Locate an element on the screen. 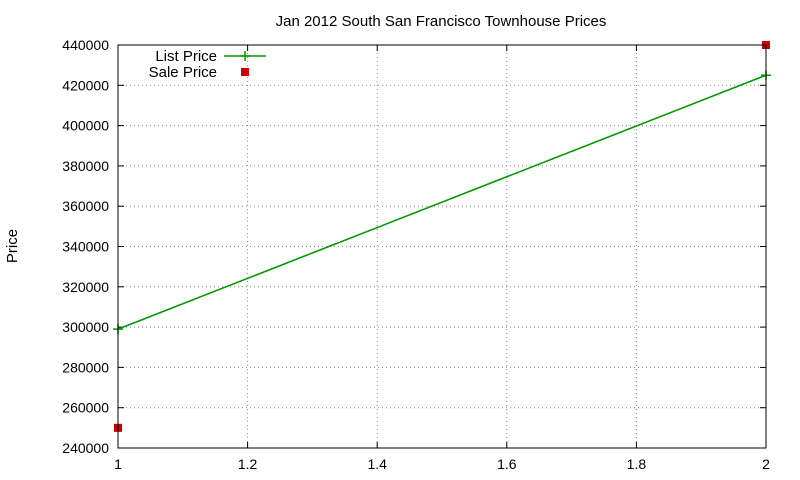  y-tick-label: 380000 is located at coordinates (85, 166).